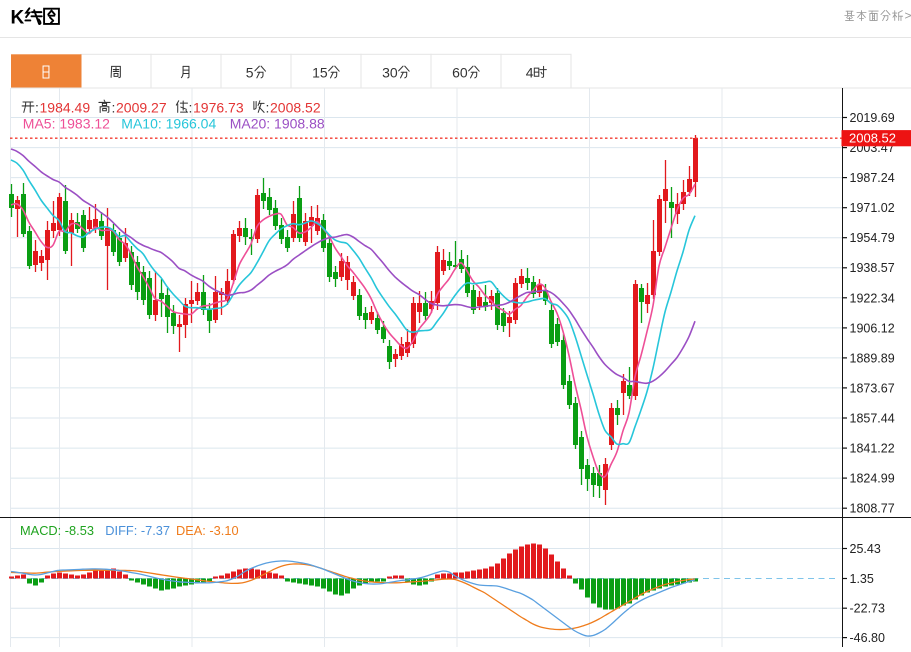 The height and width of the screenshot is (652, 911). What do you see at coordinates (320, 72) in the screenshot?
I see `svg-text: 15` at bounding box center [320, 72].